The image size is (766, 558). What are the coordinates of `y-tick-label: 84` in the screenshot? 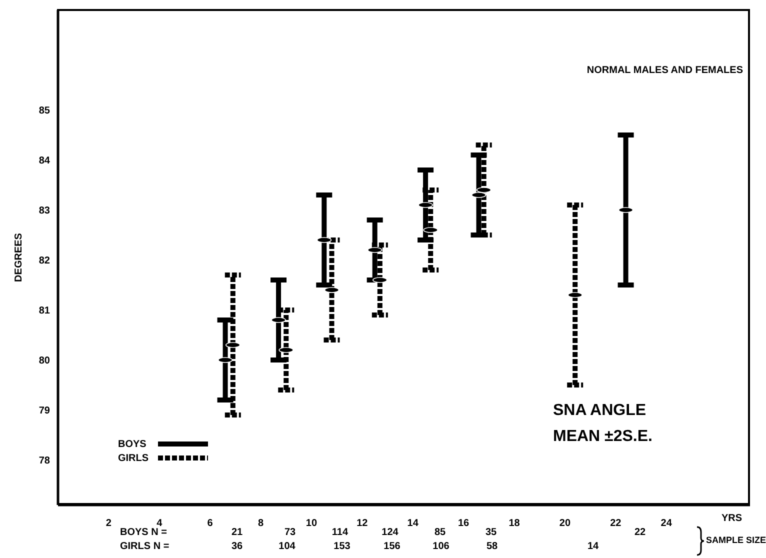 It's located at (44, 161).